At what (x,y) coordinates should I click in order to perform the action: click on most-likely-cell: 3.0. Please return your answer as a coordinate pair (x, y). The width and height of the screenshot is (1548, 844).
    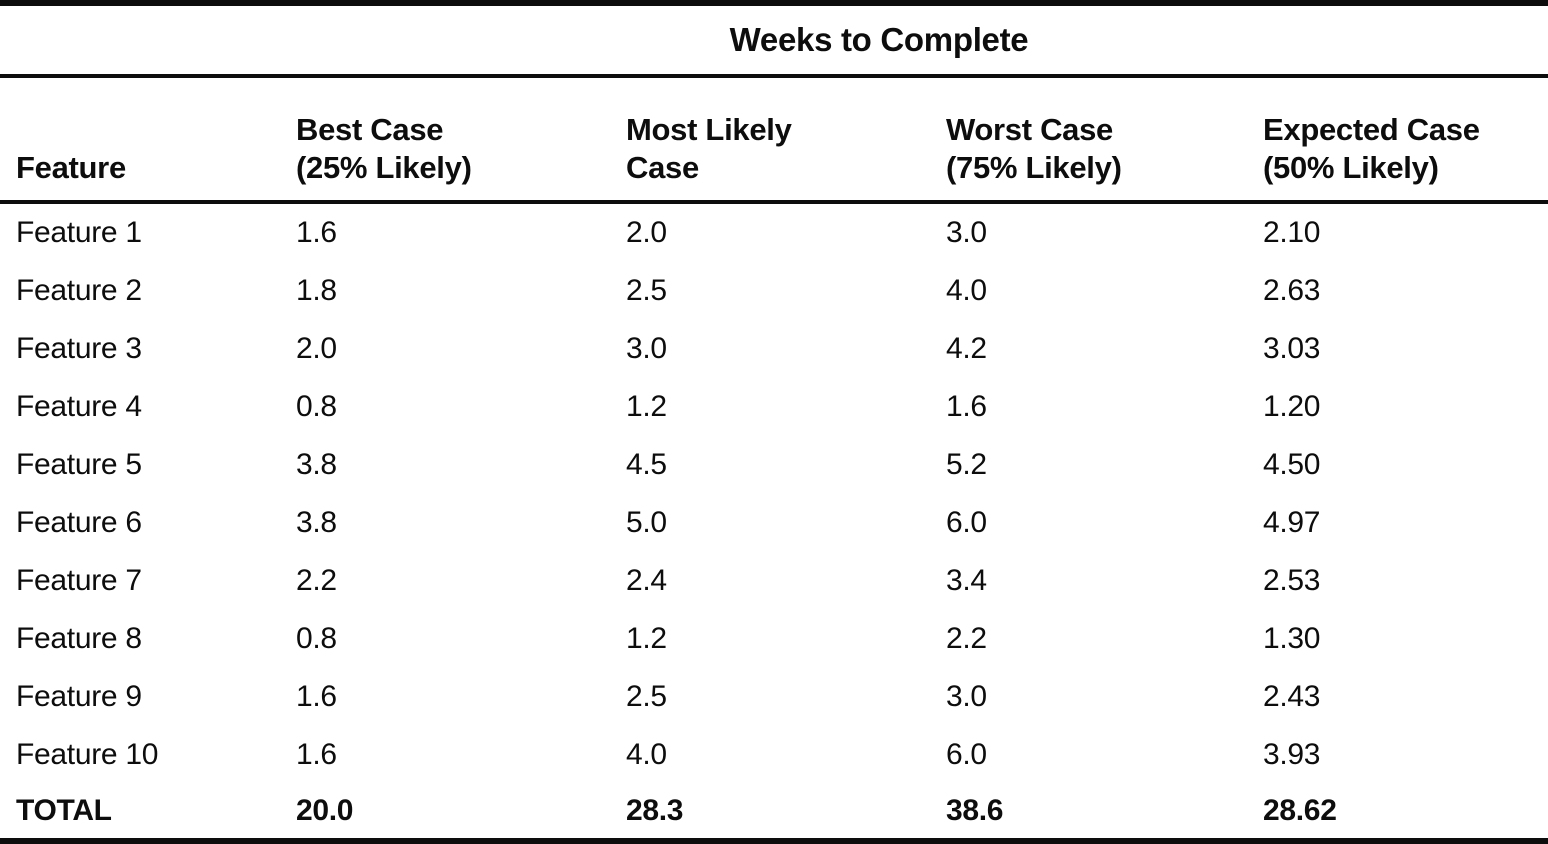
    Looking at the image, I should click on (646, 348).